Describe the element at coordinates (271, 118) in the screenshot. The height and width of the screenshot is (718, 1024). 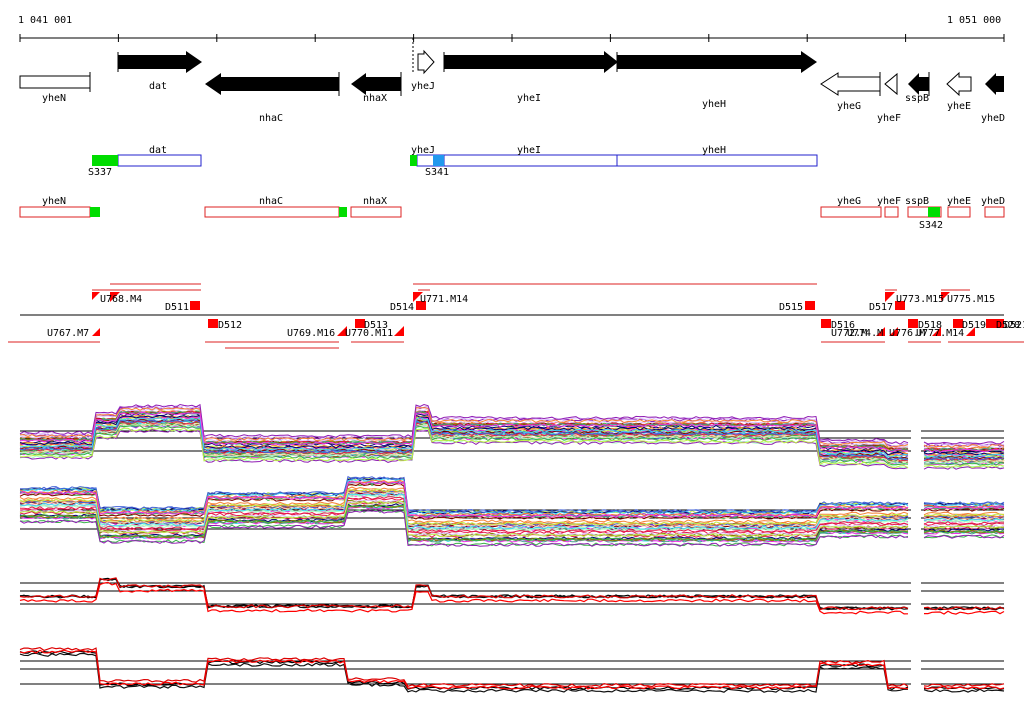
I see `gene-label-nhaC: nhaC` at that location.